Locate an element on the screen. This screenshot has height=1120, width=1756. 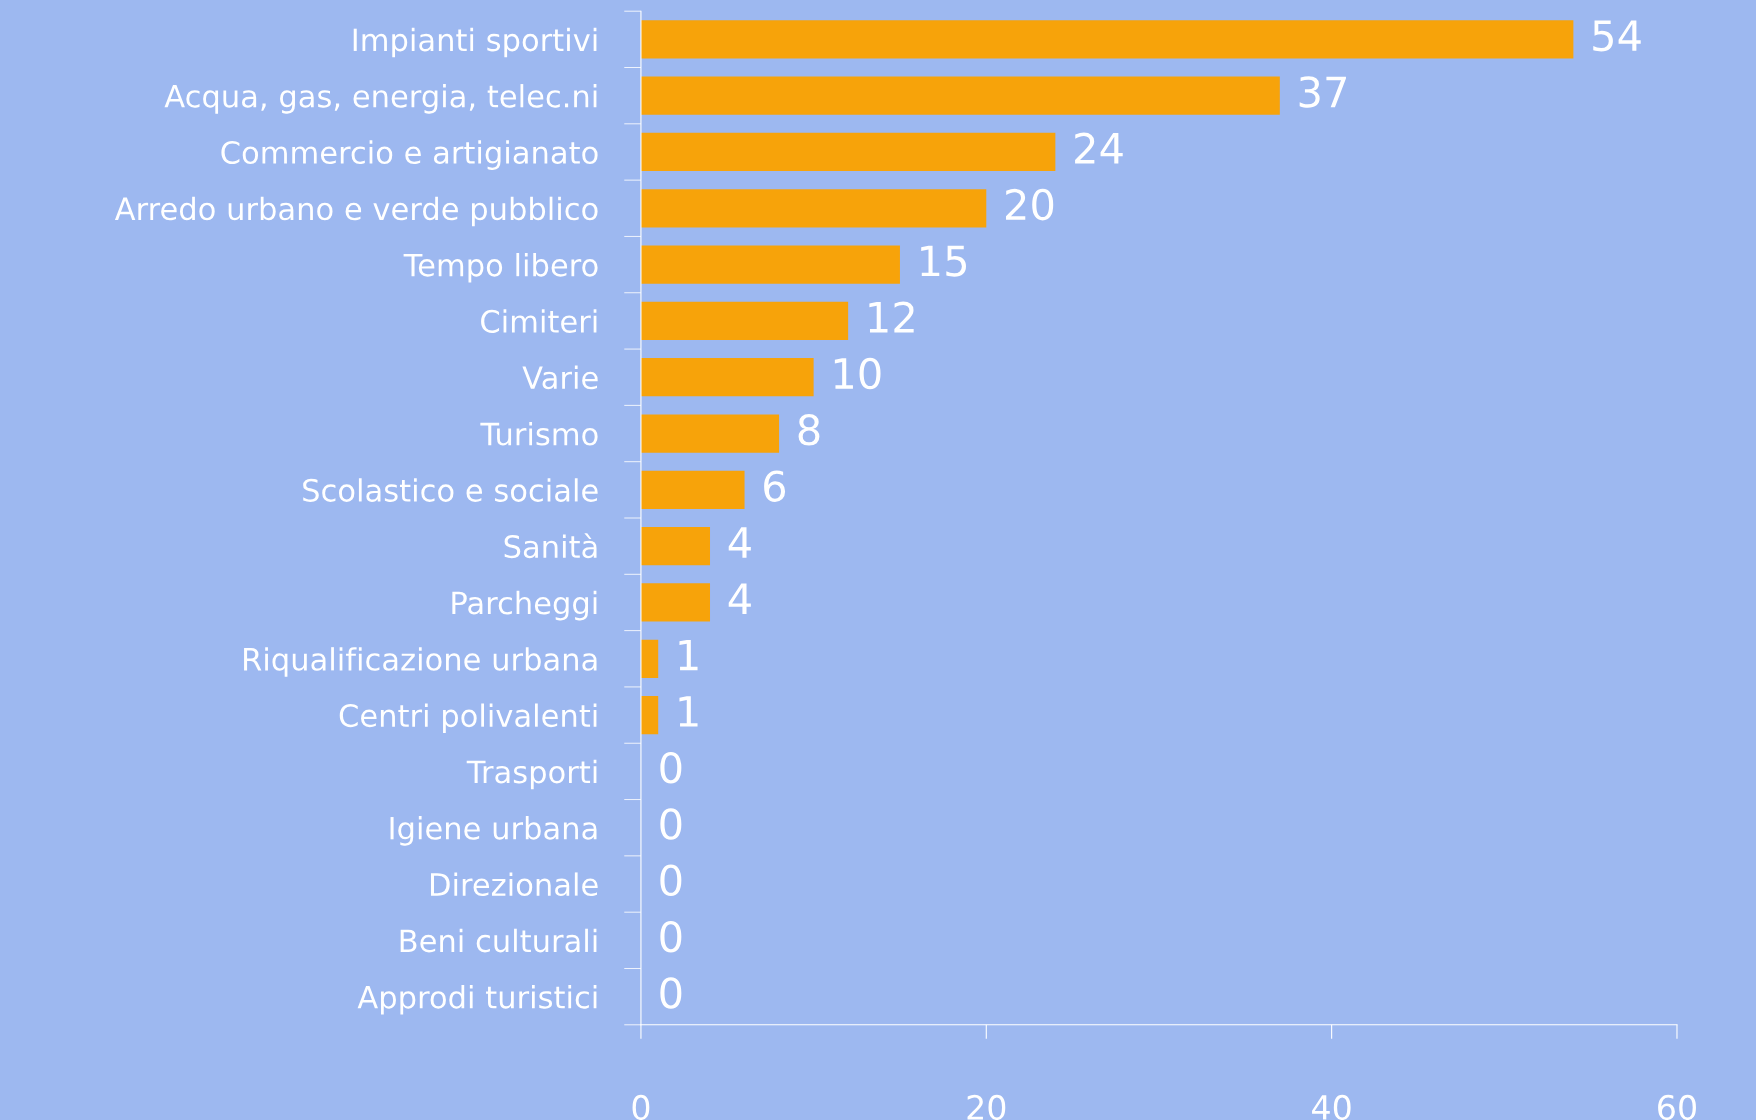
y-tick-label: Commercio e artigianato is located at coordinates (409, 155).